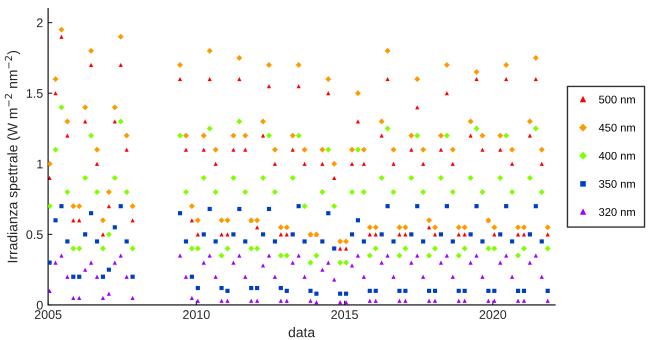 The height and width of the screenshot is (340, 650). I want to click on y-tick-label: 1, so click(40, 164).